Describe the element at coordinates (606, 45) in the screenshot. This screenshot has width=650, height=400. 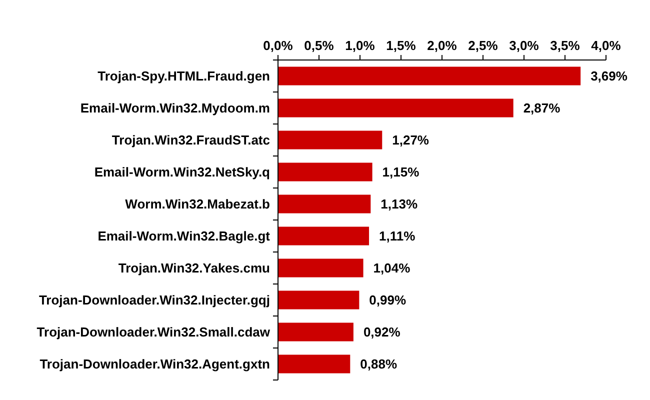
I see `x-tick-label: 4,0%` at that location.